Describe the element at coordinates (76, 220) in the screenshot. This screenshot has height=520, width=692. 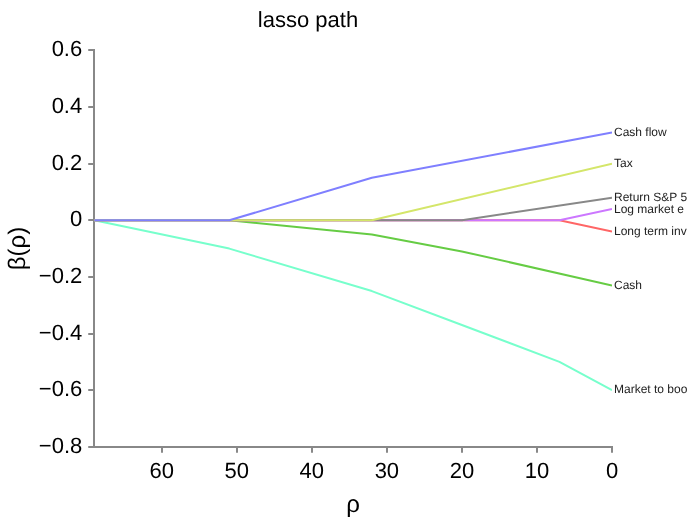
I see `y-tick-label: 0` at that location.